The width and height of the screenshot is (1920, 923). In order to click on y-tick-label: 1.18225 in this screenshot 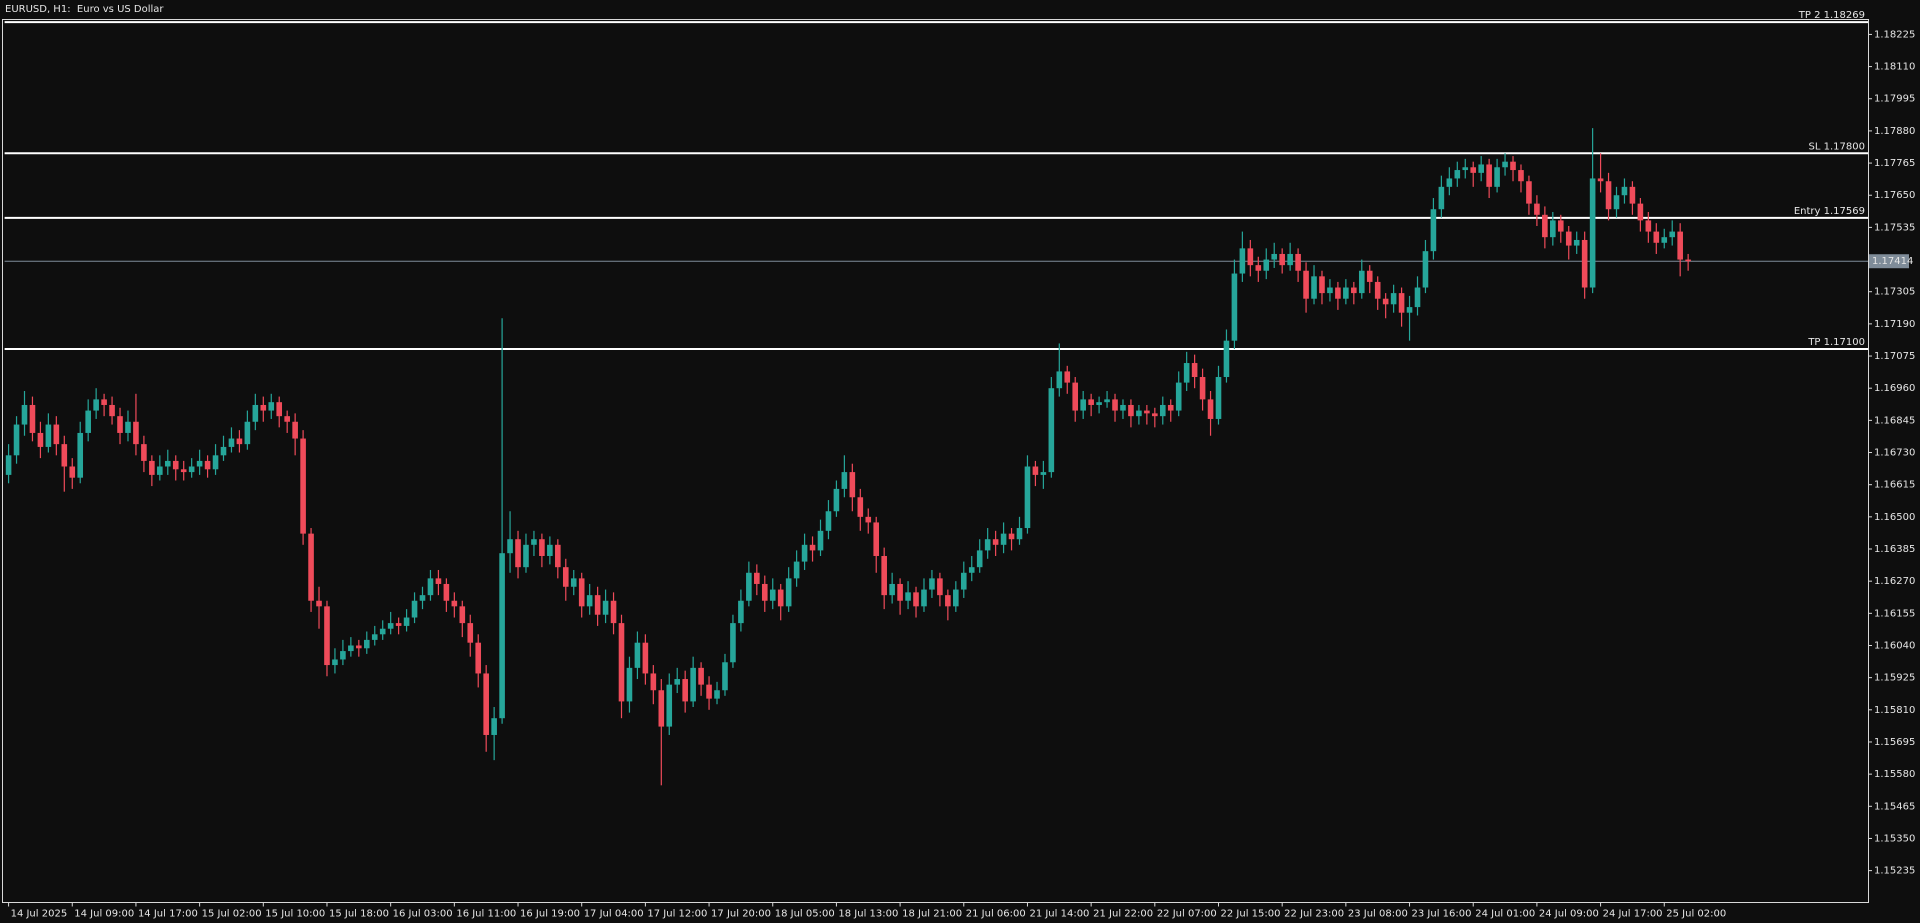, I will do `click(1894, 34)`.